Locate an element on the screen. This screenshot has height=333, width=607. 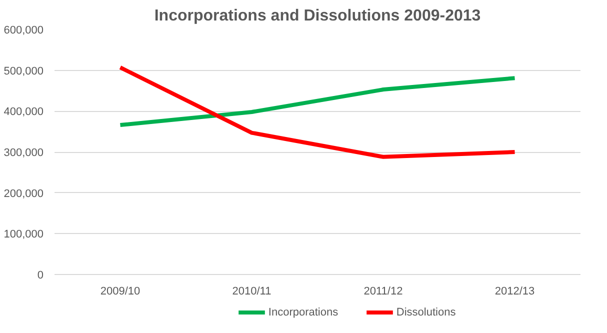
chart-title: Incorporations and Dissolutions 2009-2013 is located at coordinates (317, 16).